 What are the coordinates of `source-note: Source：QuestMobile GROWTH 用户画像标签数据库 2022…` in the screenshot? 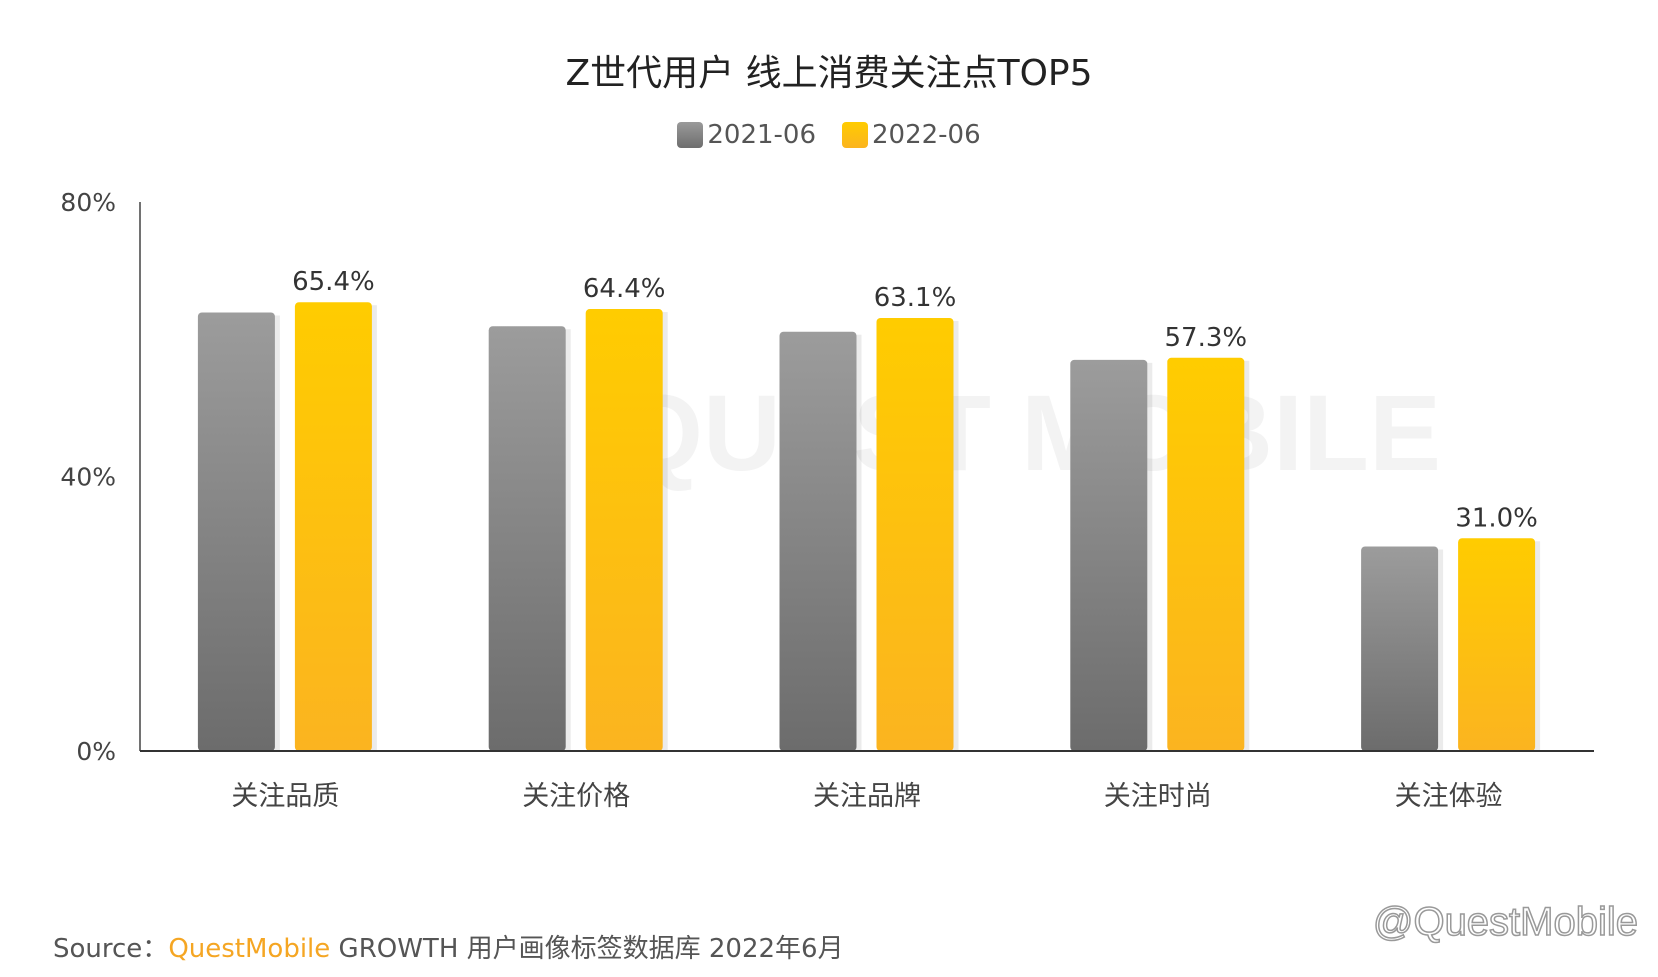 It's located at (448, 946).